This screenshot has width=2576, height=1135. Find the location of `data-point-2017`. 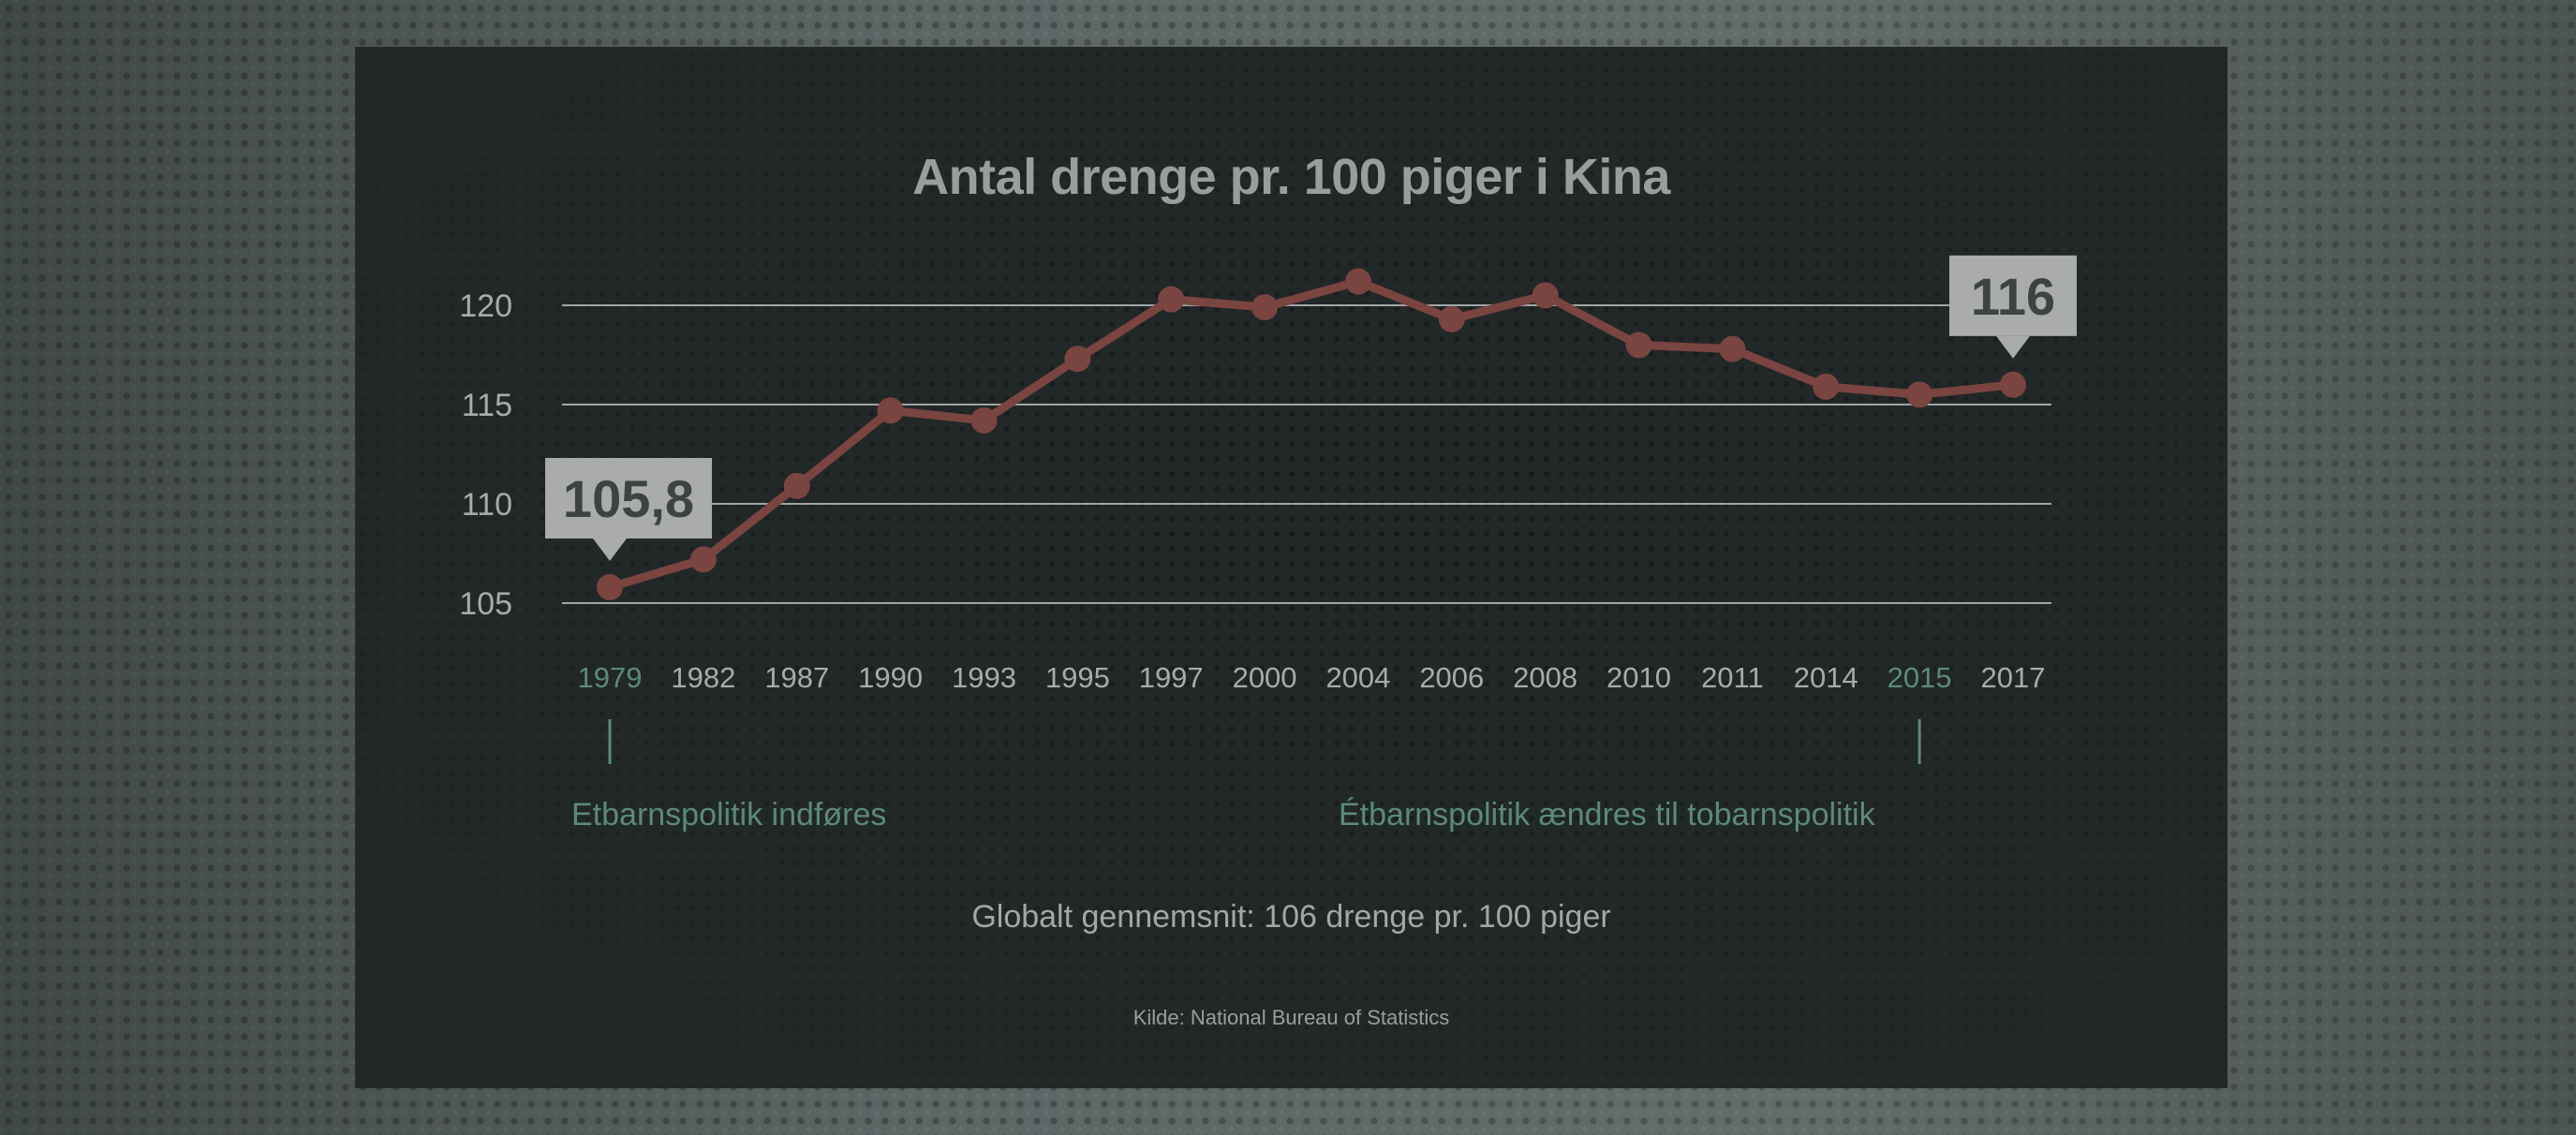

data-point-2017 is located at coordinates (2013, 384).